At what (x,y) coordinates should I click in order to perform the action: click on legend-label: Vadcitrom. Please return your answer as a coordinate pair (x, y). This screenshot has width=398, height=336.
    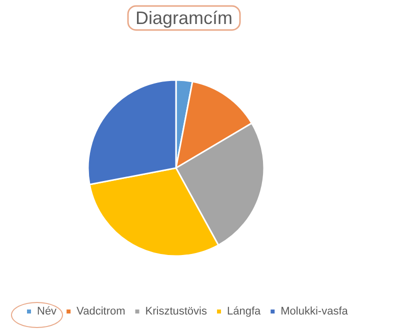
    Looking at the image, I should click on (101, 312).